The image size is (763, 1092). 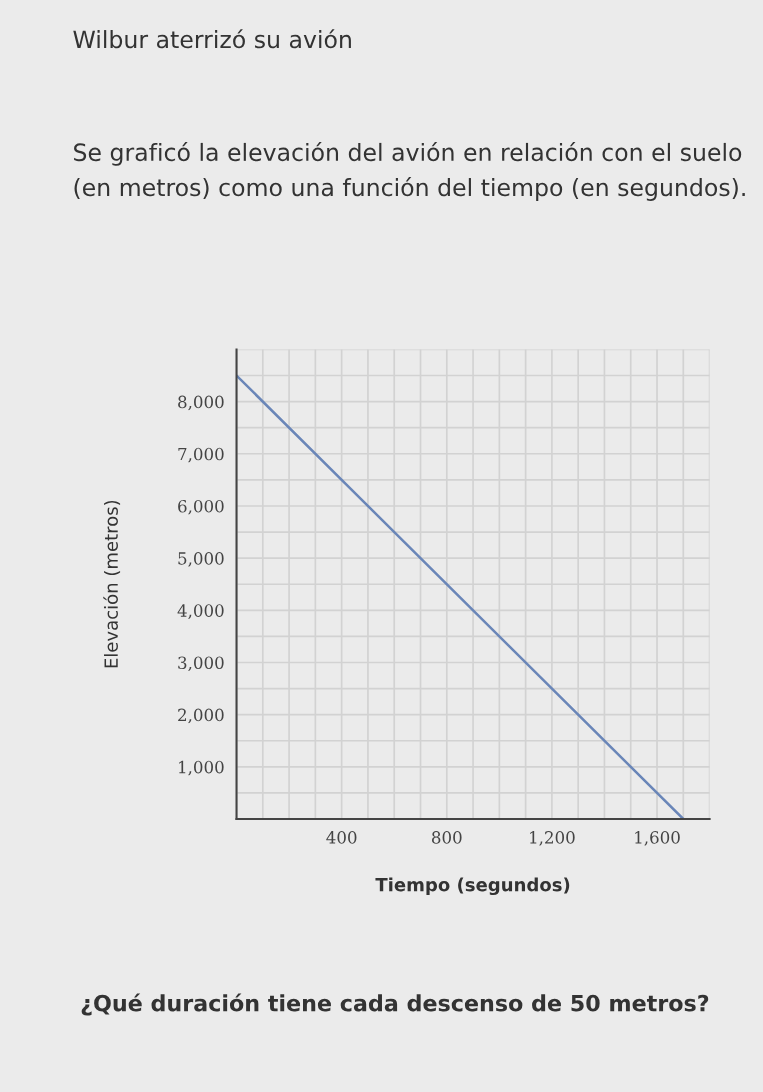 I want to click on y-tick-label: 2,000, so click(x=201, y=716).